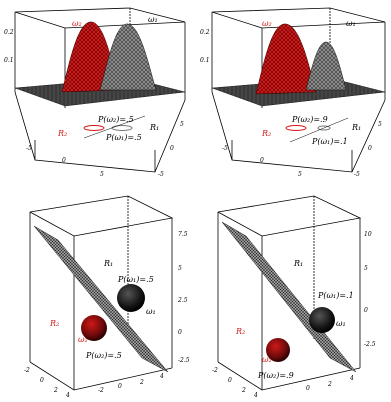 The image size is (391, 402). I want to click on panel-4-omega1-label: ω₁, so click(341, 323).